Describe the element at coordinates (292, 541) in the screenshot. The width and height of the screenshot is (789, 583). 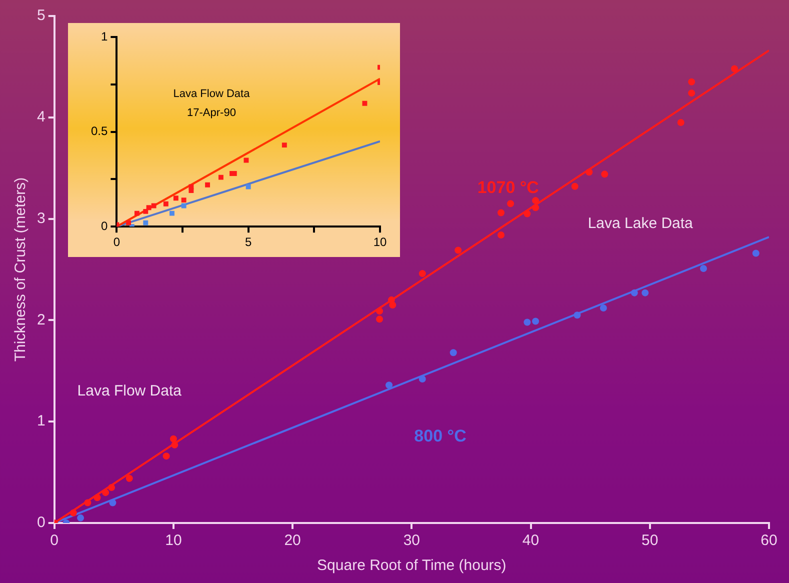
I see `x-tick-label: 20` at that location.